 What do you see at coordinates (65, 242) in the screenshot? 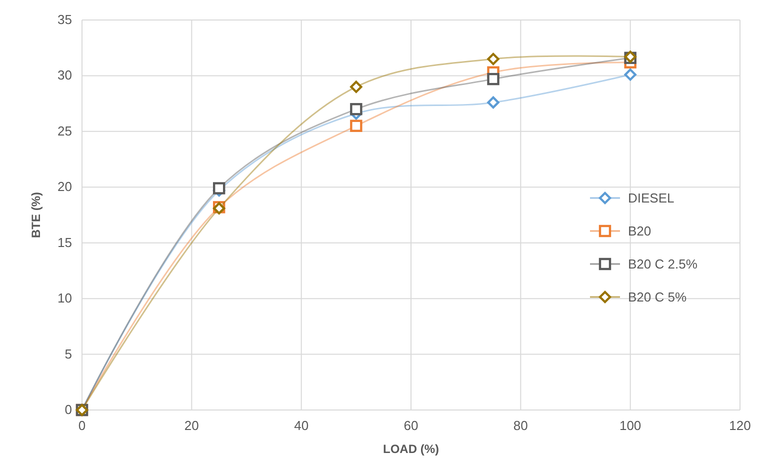
I see `y-tick-label: 15` at bounding box center [65, 242].